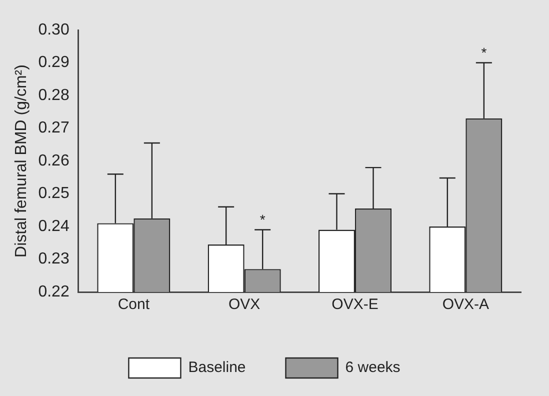  Describe the element at coordinates (355, 305) in the screenshot. I see `x-tick-label: OVX-E` at that location.